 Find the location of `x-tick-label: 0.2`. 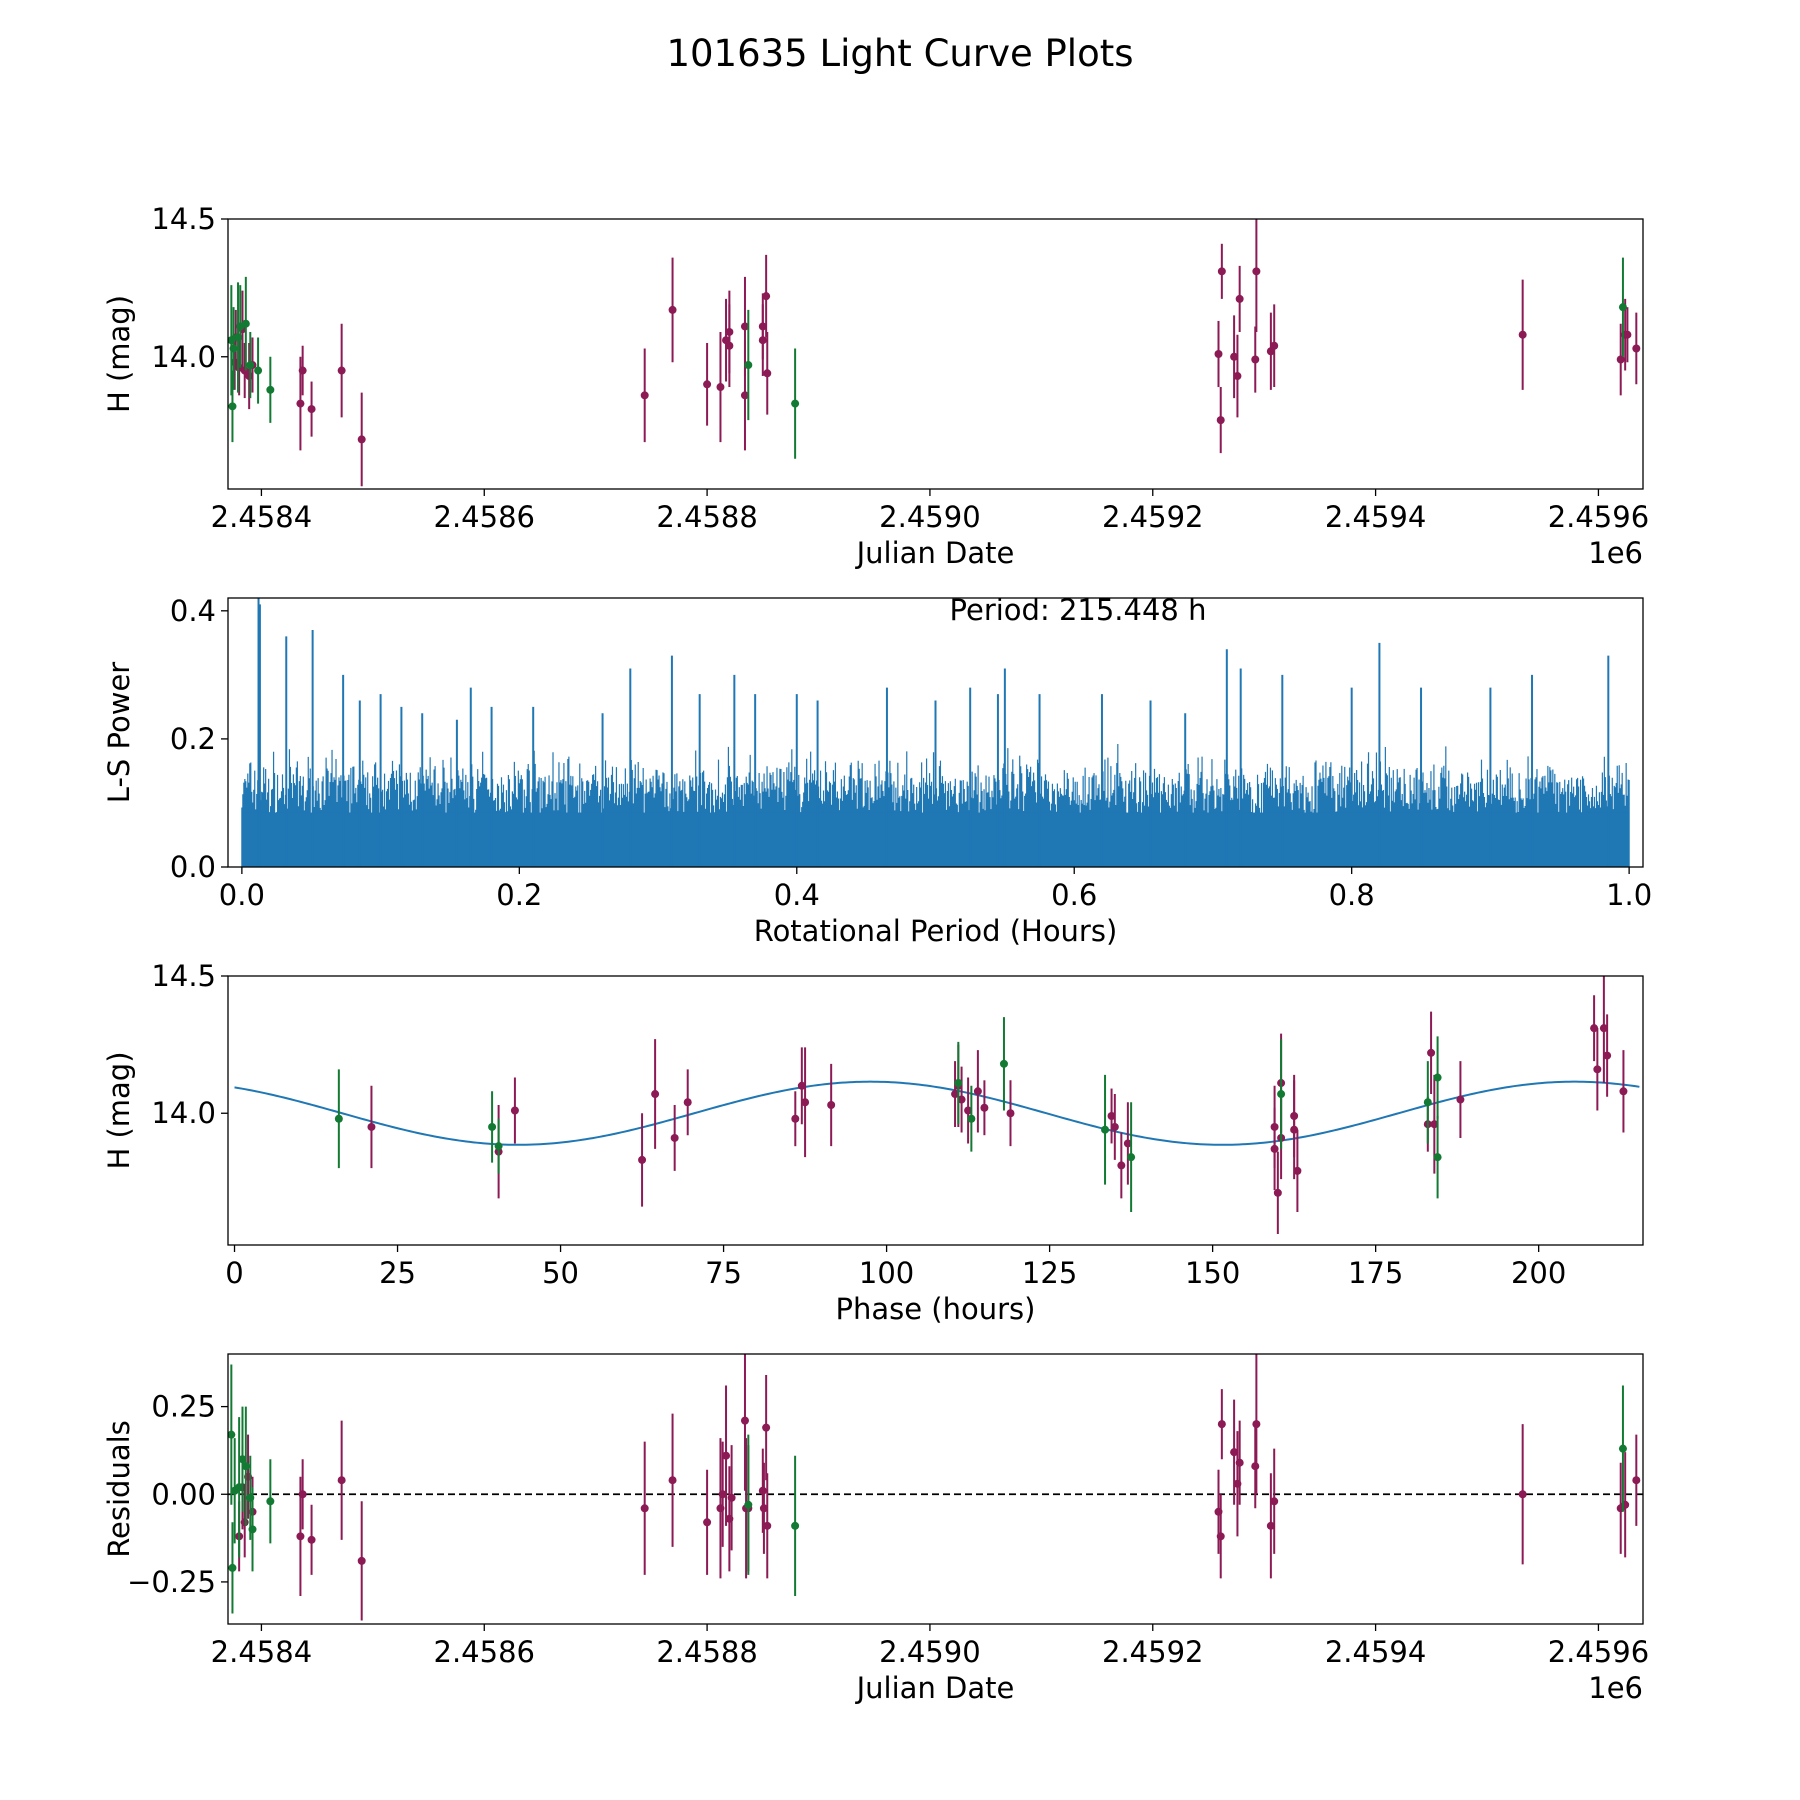

x-tick-label: 0.2 is located at coordinates (519, 895).